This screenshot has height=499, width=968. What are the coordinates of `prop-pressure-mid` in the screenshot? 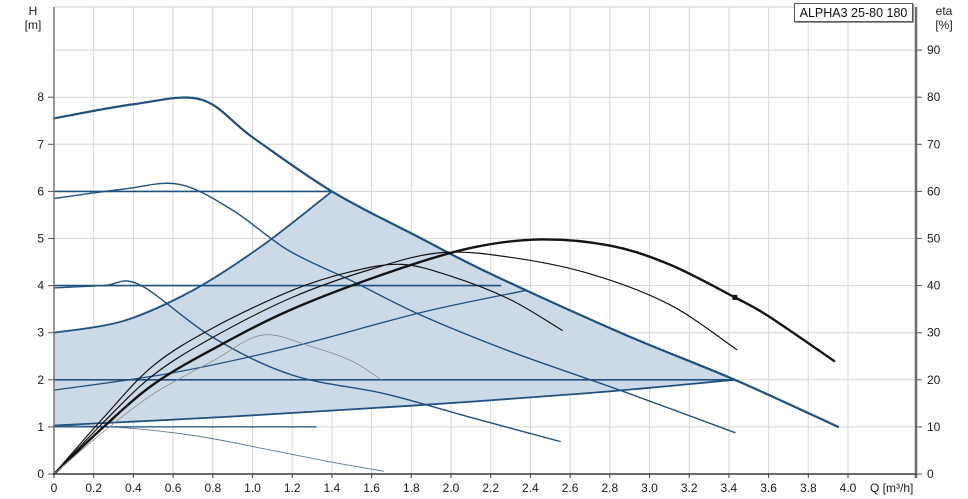 It's located at (290, 340).